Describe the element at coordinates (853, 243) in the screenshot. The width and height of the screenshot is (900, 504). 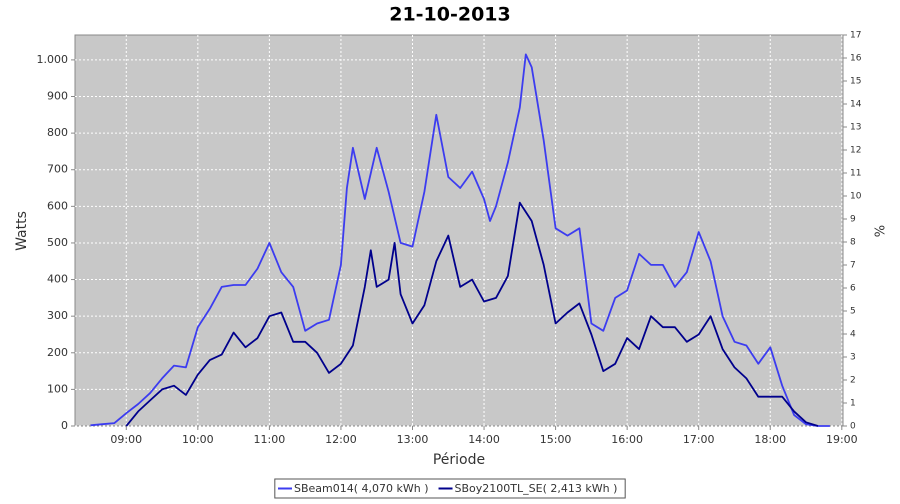
I see `y2-tick-label: 8` at that location.